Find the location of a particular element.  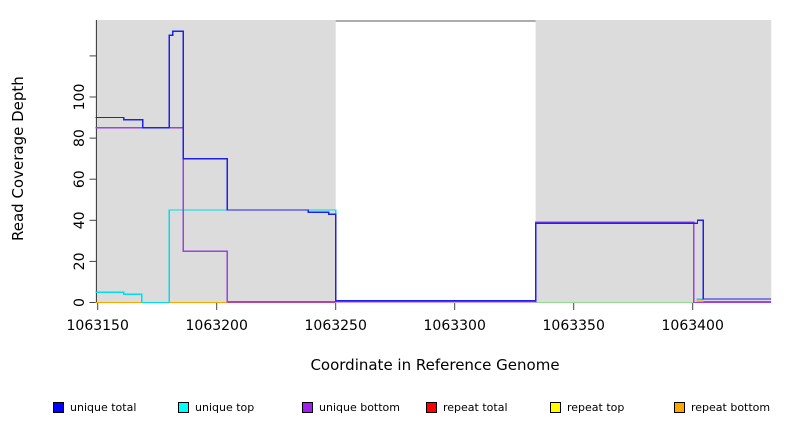

legend-swatch-repeat-total is located at coordinates (431, 407).